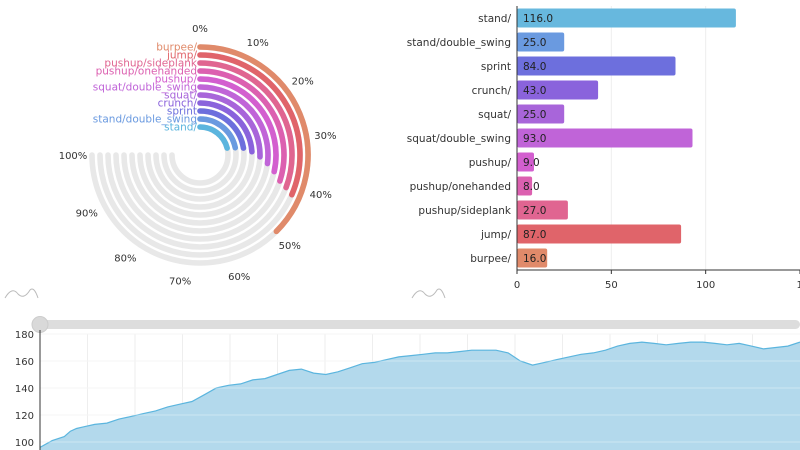 This screenshot has width=800, height=450. Describe the element at coordinates (24, 416) in the screenshot. I see `y-tick-label: 120` at that location.